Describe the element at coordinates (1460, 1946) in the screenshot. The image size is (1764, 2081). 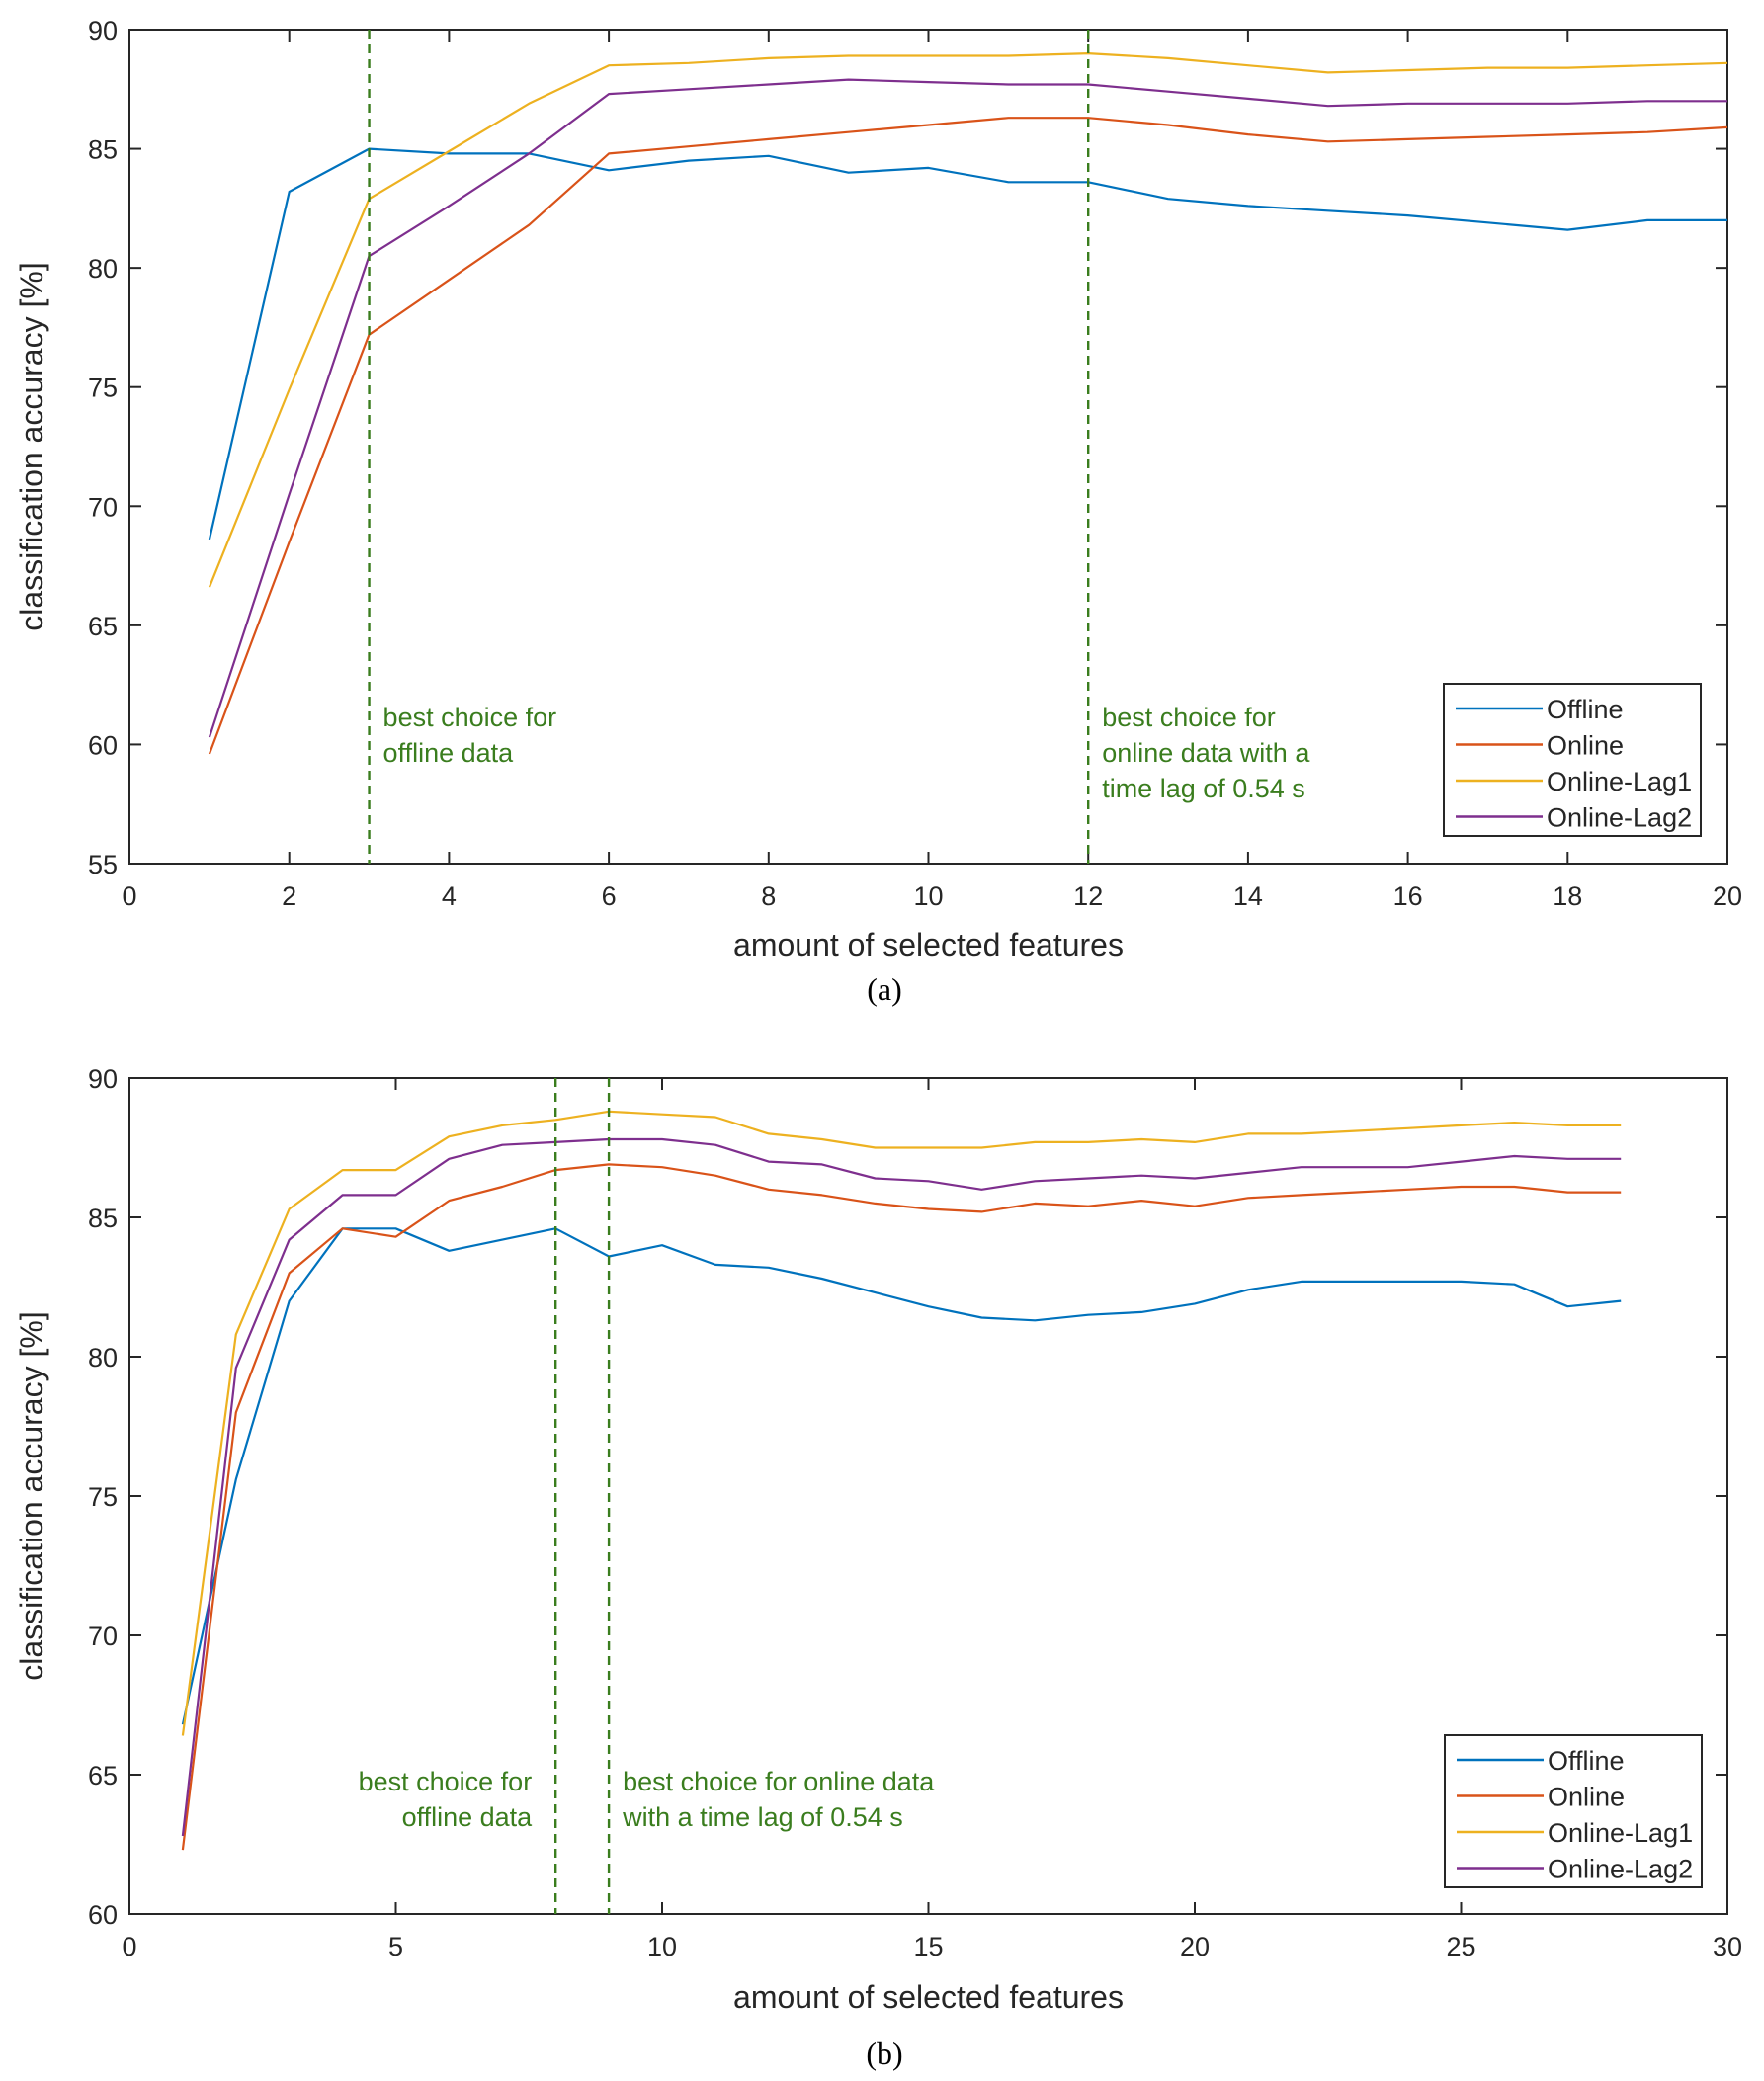
I see `x-tick-label: 25` at that location.